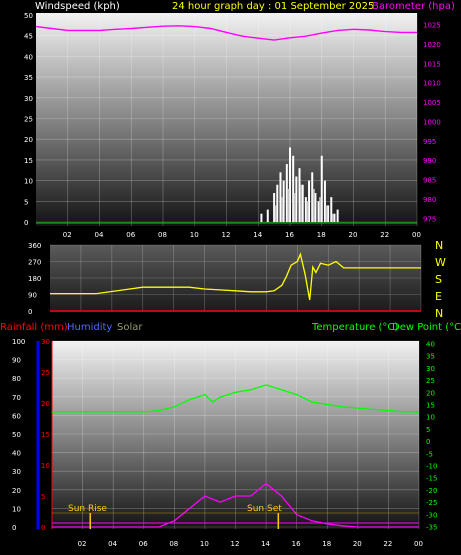 The width and height of the screenshot is (461, 555). What do you see at coordinates (321, 235) in the screenshot?
I see `x-tick-label: 18` at bounding box center [321, 235].